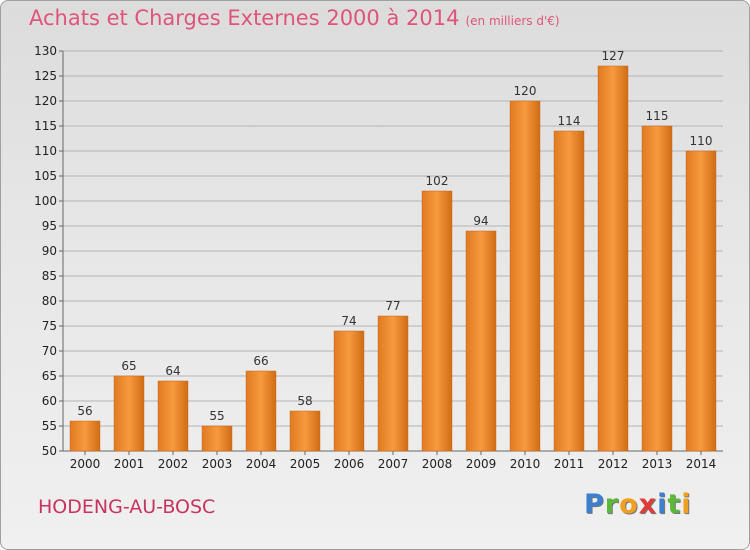  What do you see at coordinates (613, 56) in the screenshot?
I see `bar-value-label: 127` at bounding box center [613, 56].